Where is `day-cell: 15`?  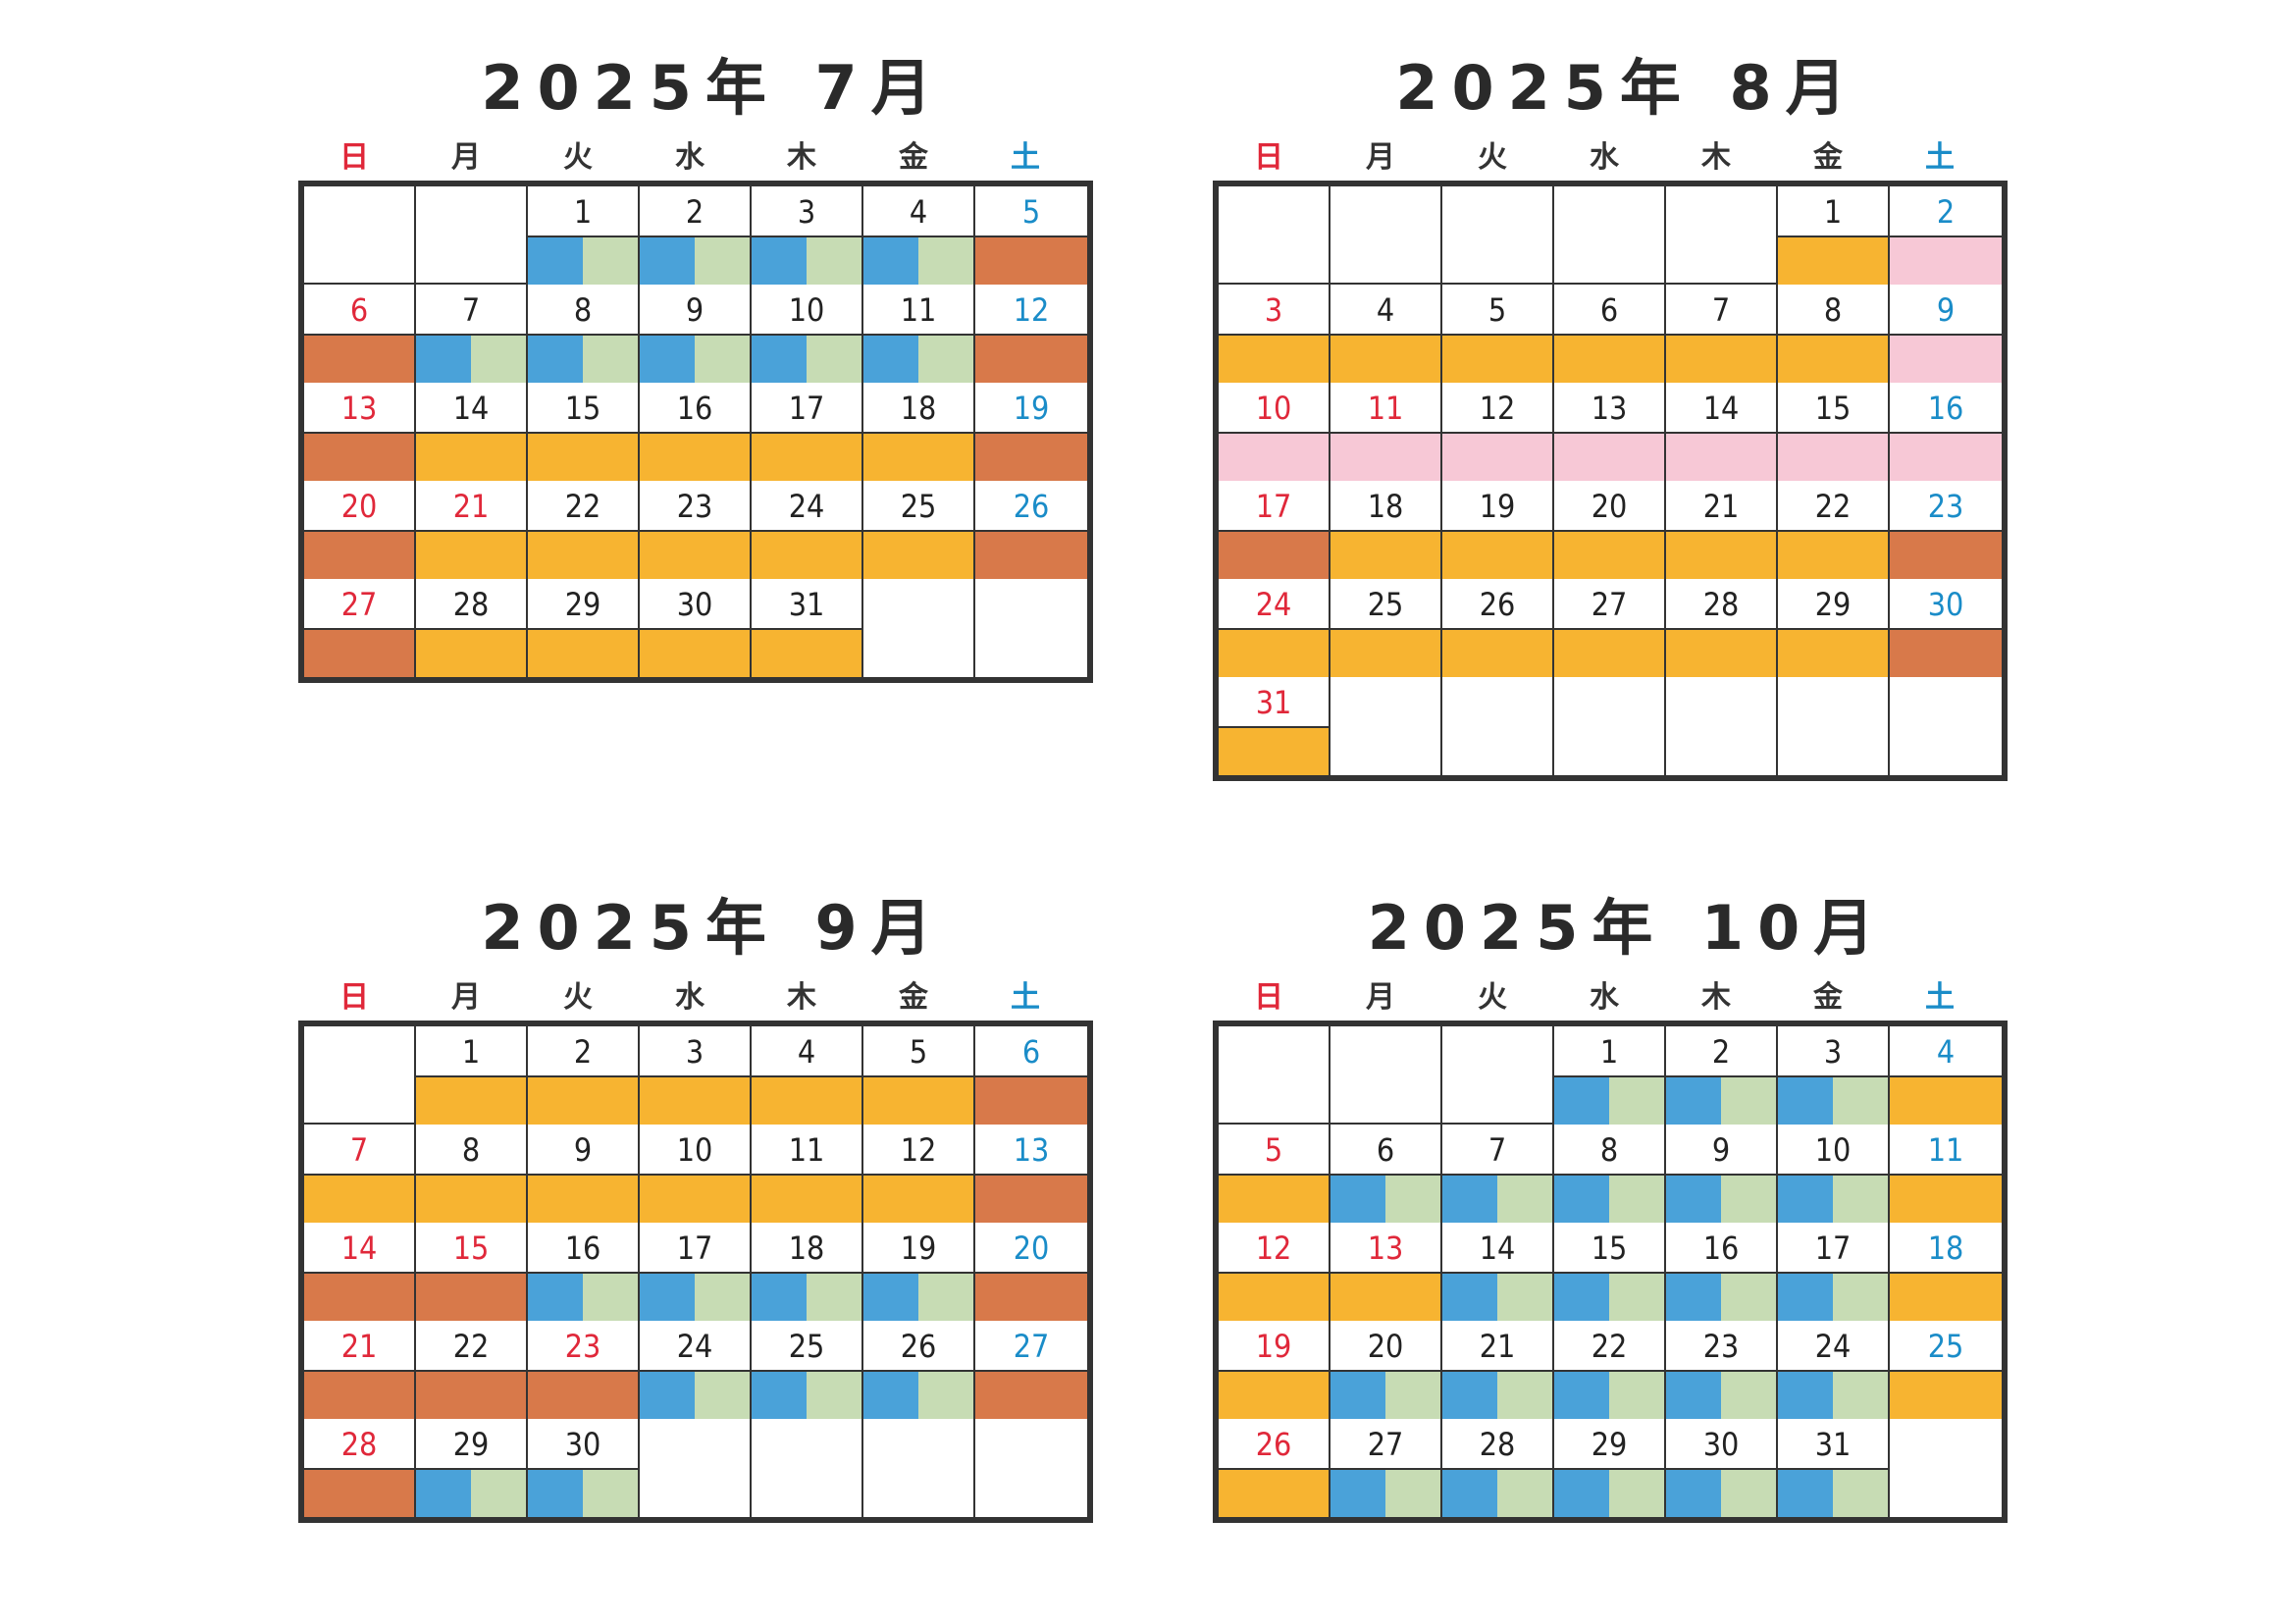 day-cell: 15 is located at coordinates (472, 1272).